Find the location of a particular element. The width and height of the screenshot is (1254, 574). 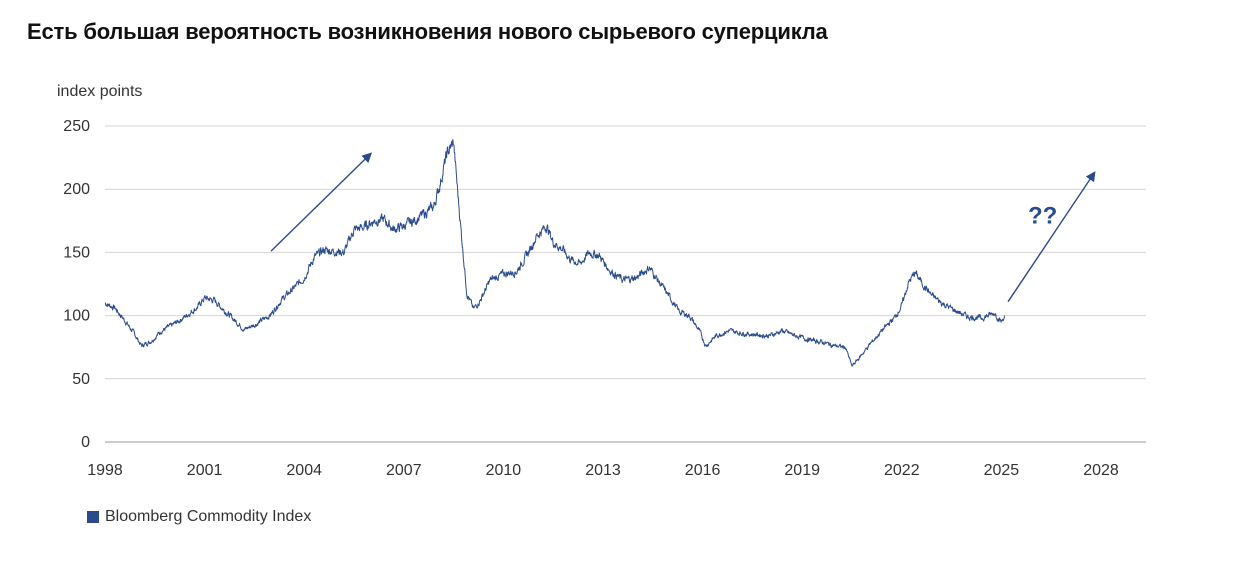

x-tick-2001: 2001 is located at coordinates (205, 470).